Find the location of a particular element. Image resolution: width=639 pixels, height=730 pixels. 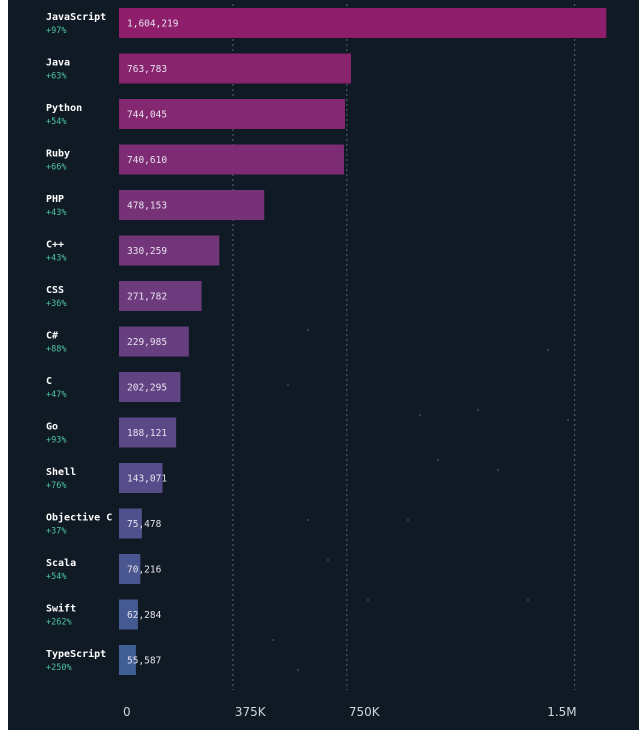

bar-value-label: 55,587 is located at coordinates (144, 661).